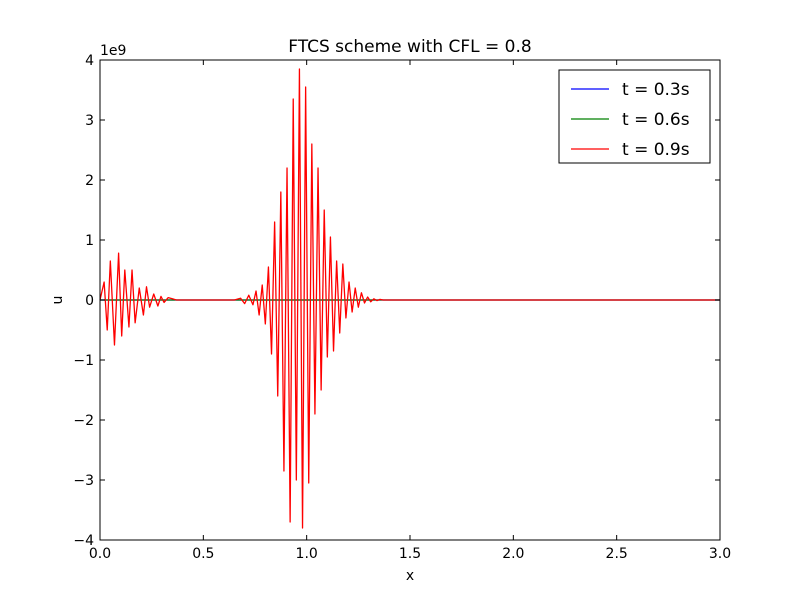 This screenshot has height=600, width=800. Describe the element at coordinates (89, 301) in the screenshot. I see `y-tick-label: 0` at that location.